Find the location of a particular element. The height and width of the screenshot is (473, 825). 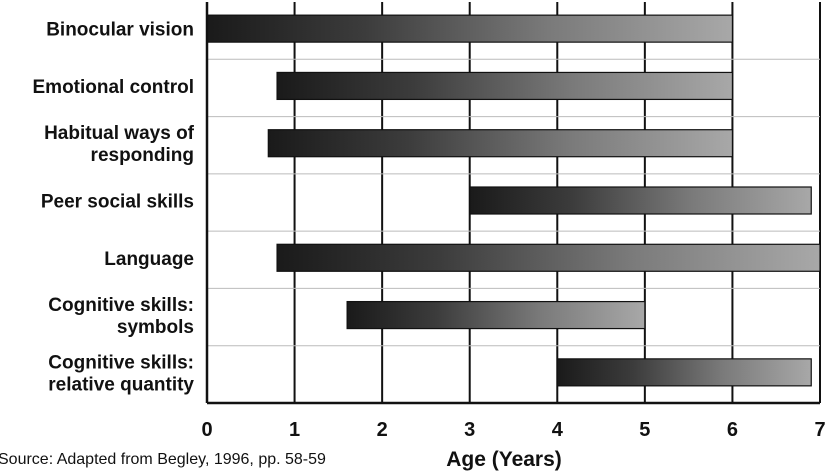

category-label-2: Habitual ways of responding is located at coordinates (119, 144).